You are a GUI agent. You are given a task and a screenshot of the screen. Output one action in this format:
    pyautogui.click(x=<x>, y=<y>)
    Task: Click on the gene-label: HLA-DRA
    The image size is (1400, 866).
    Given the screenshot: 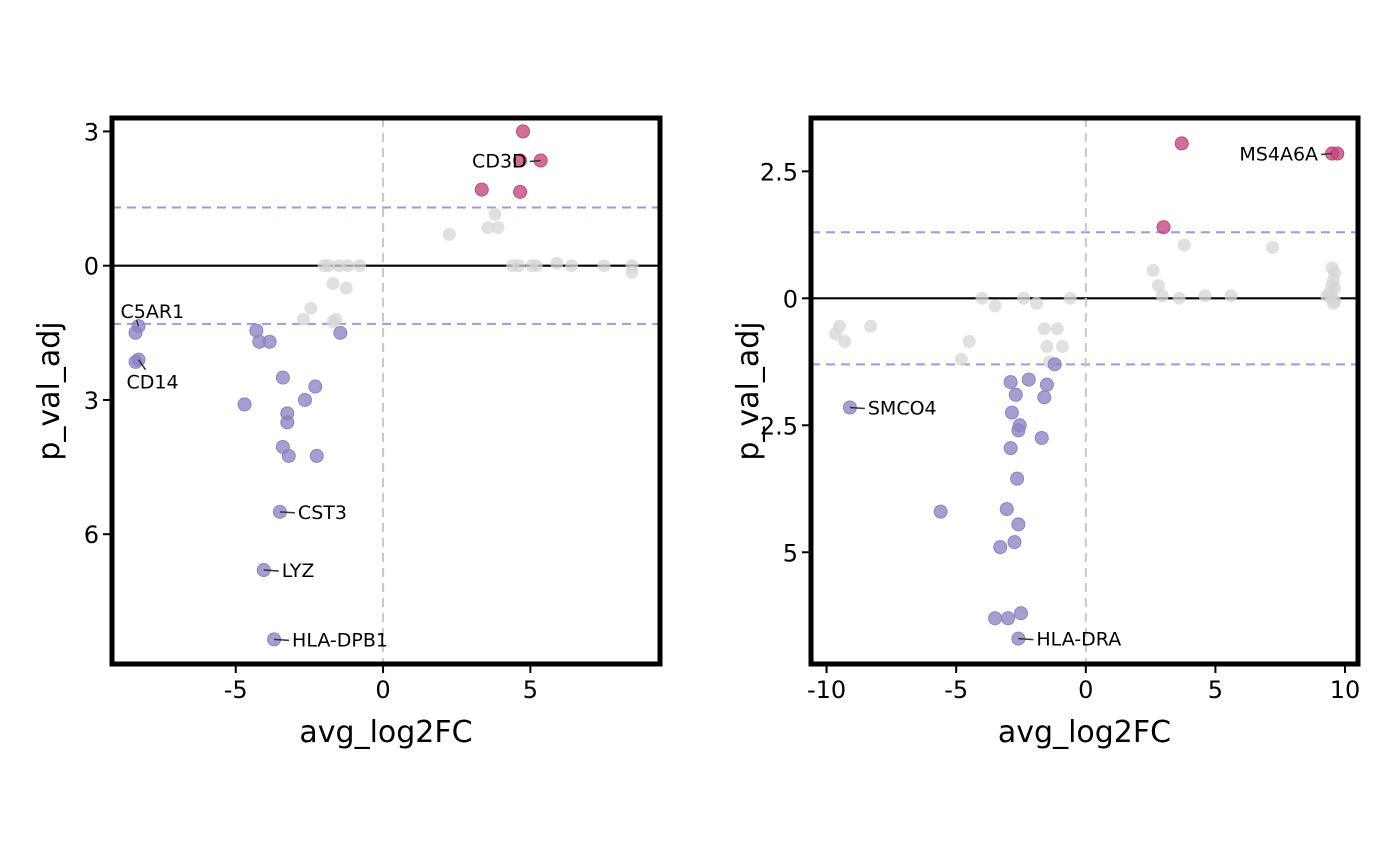 What is the action you would take?
    pyautogui.click(x=1078, y=640)
    